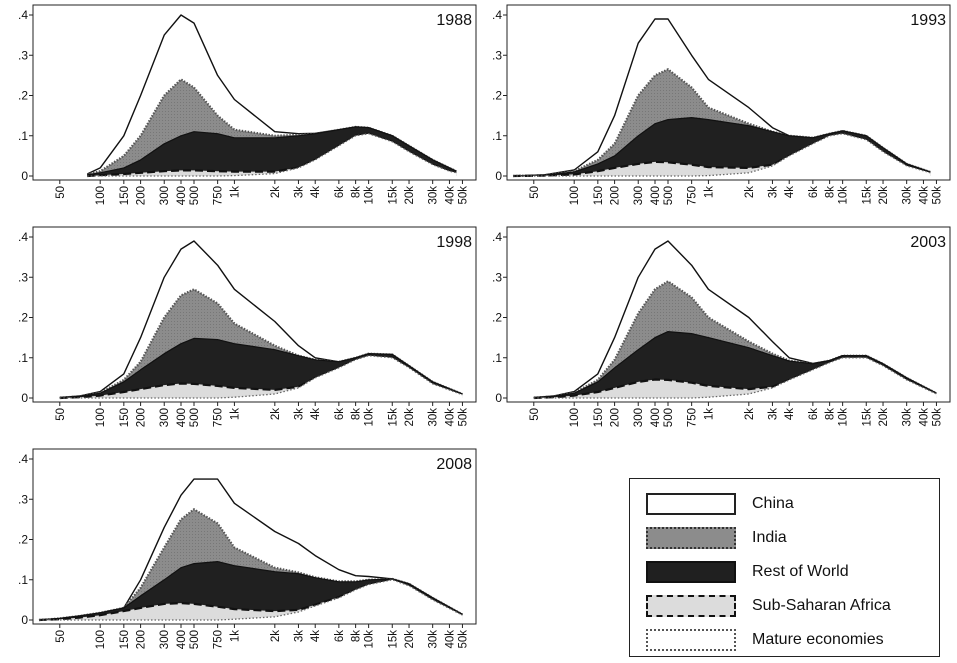 Image resolution: width=957 pixels, height=663 pixels. What do you see at coordinates (928, 242) in the screenshot?
I see `panel-title: 2003` at bounding box center [928, 242].